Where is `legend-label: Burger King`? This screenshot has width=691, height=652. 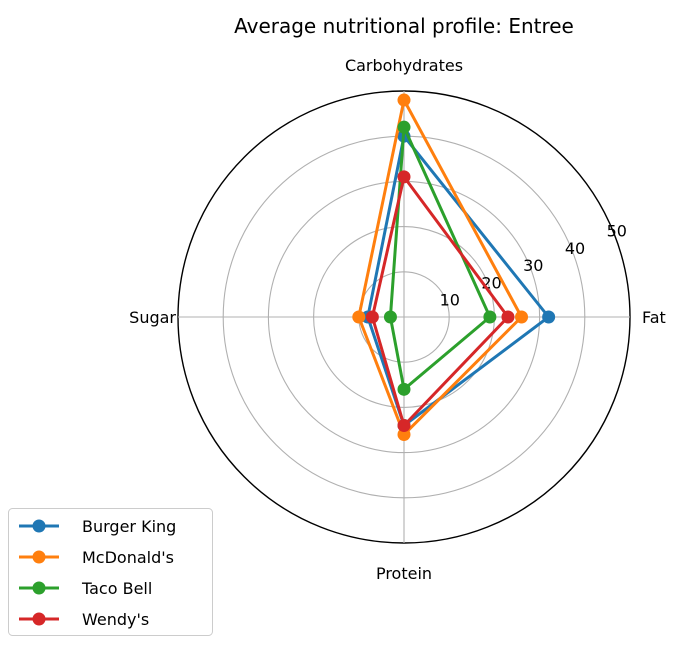
legend-label: Burger King is located at coordinates (129, 526).